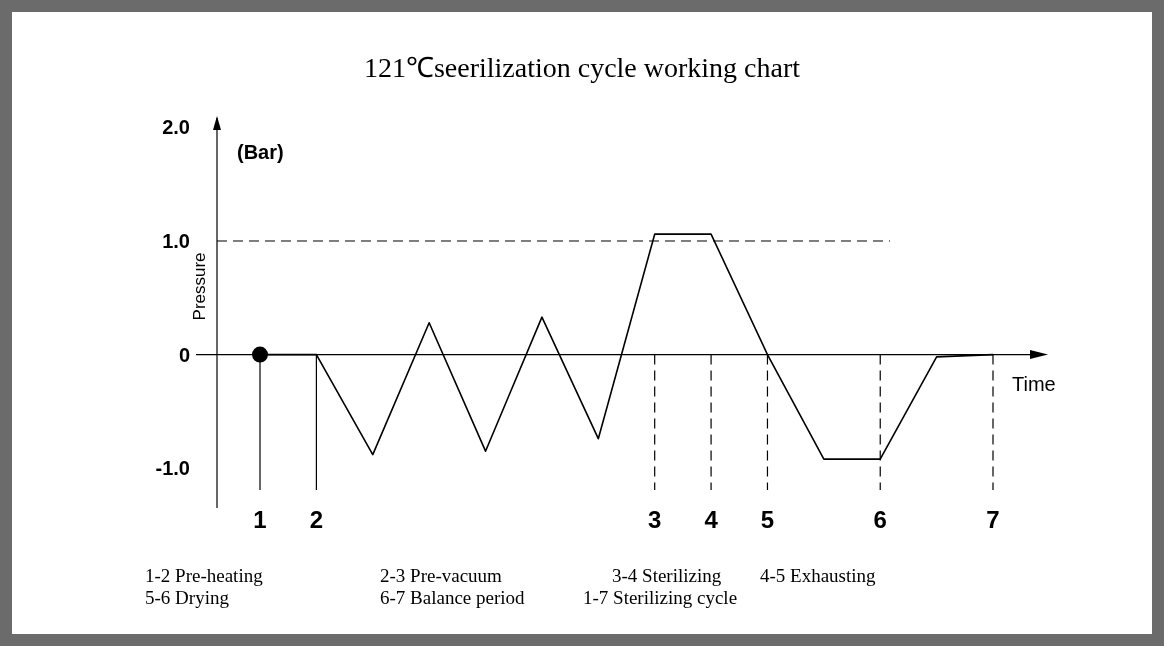 The image size is (1164, 646). I want to click on text: 2-3 Pre-vacuum, so click(441, 575).